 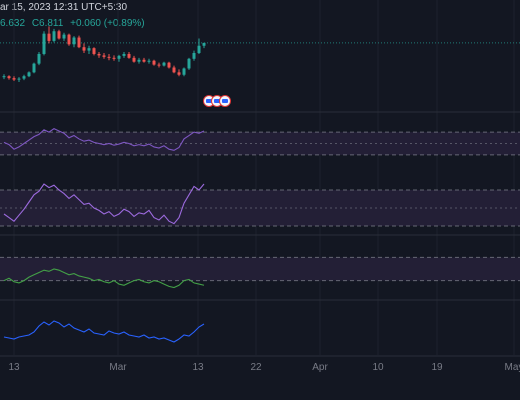 I want to click on blue-oscillator-line, so click(x=104, y=331).